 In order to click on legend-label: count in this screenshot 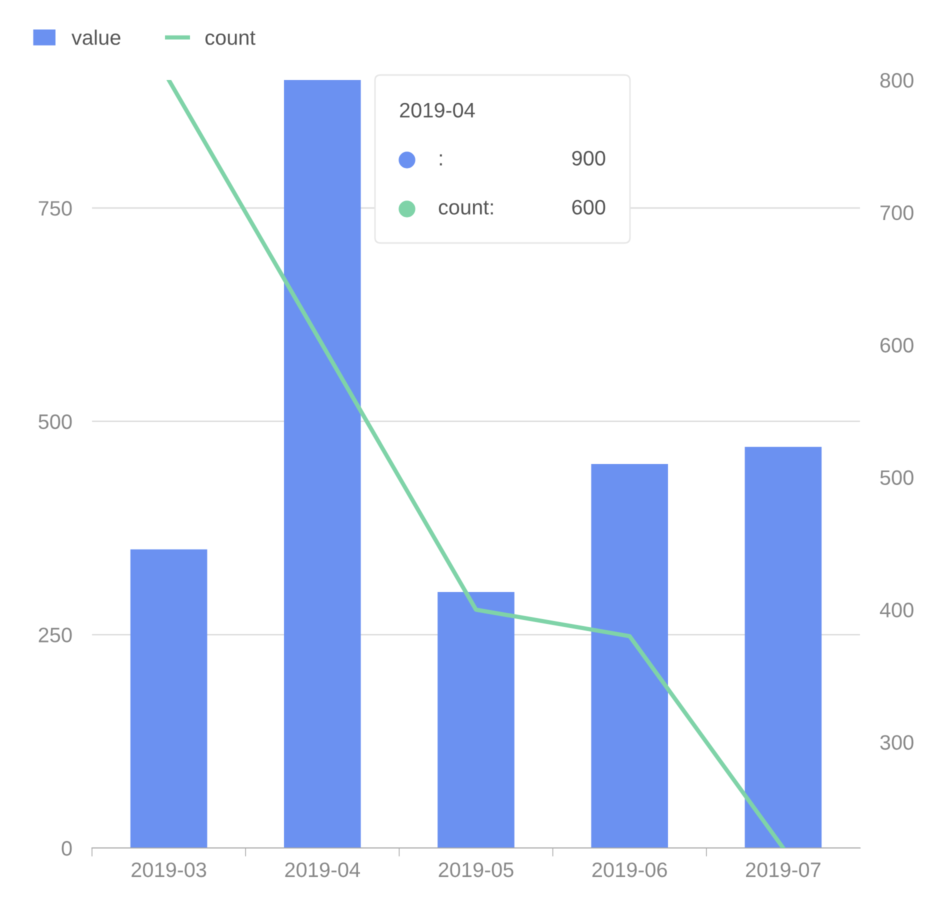, I will do `click(230, 38)`.